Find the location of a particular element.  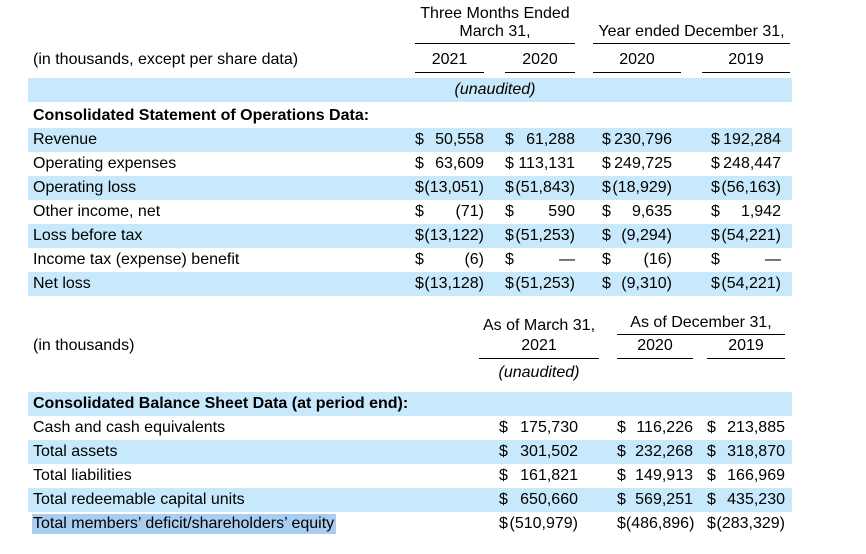

money-cell: $166,969 is located at coordinates (746, 476).